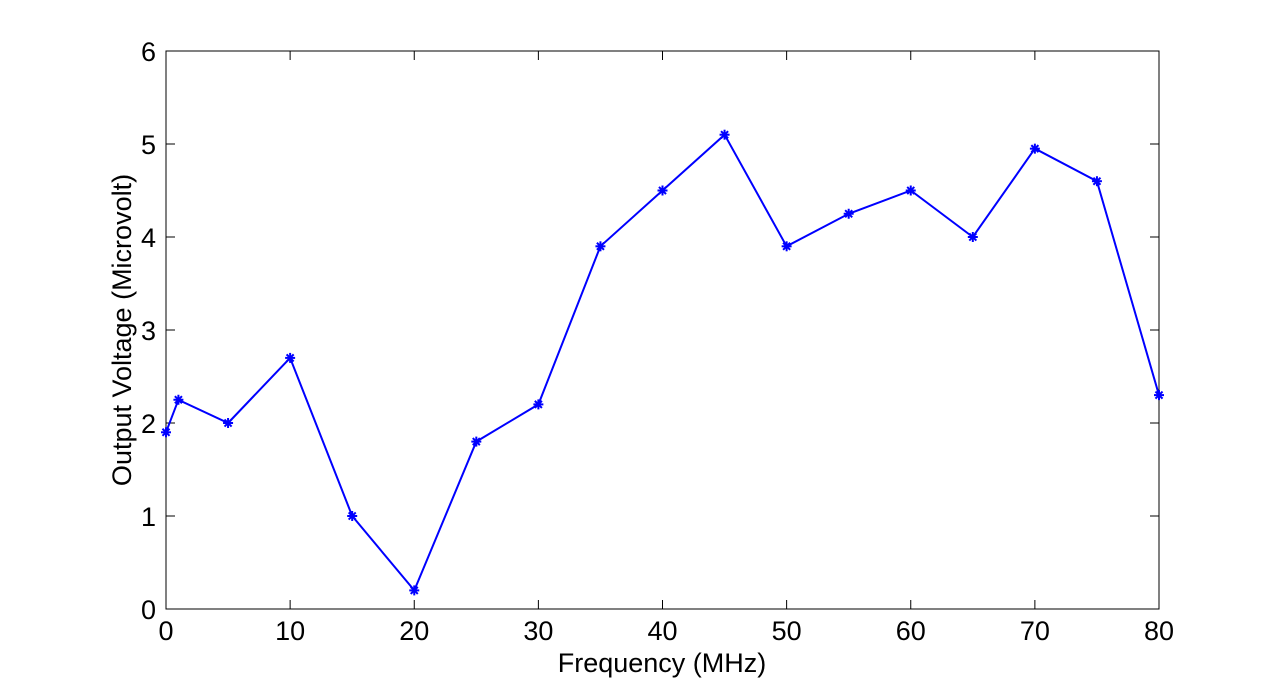  Describe the element at coordinates (148, 145) in the screenshot. I see `y-tick-label-5: 5` at that location.